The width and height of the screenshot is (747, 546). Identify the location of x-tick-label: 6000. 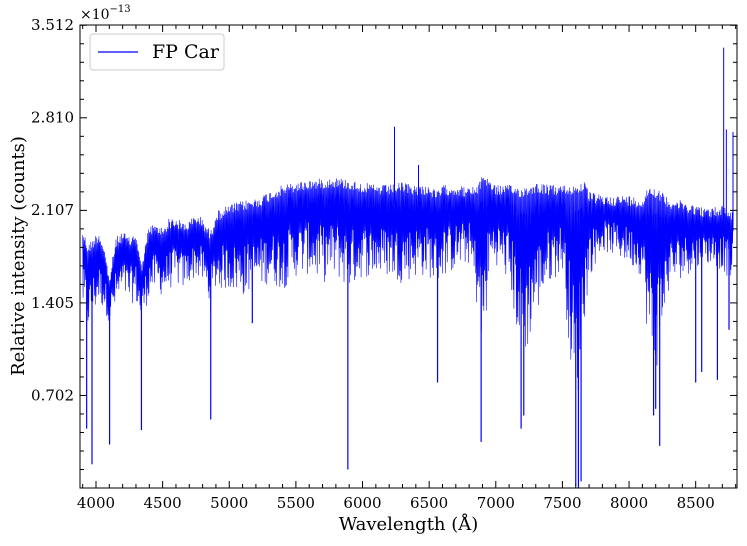
(362, 503).